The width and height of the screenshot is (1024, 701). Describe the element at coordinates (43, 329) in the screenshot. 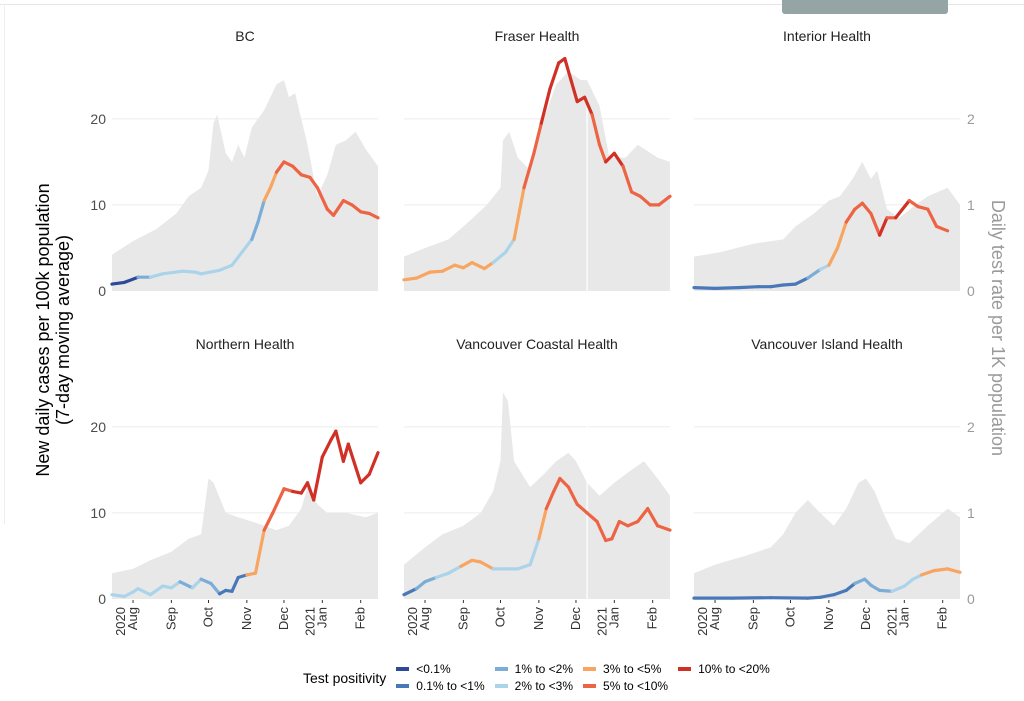

I see `y-axis-title-line: New daily cases per 100k population` at that location.